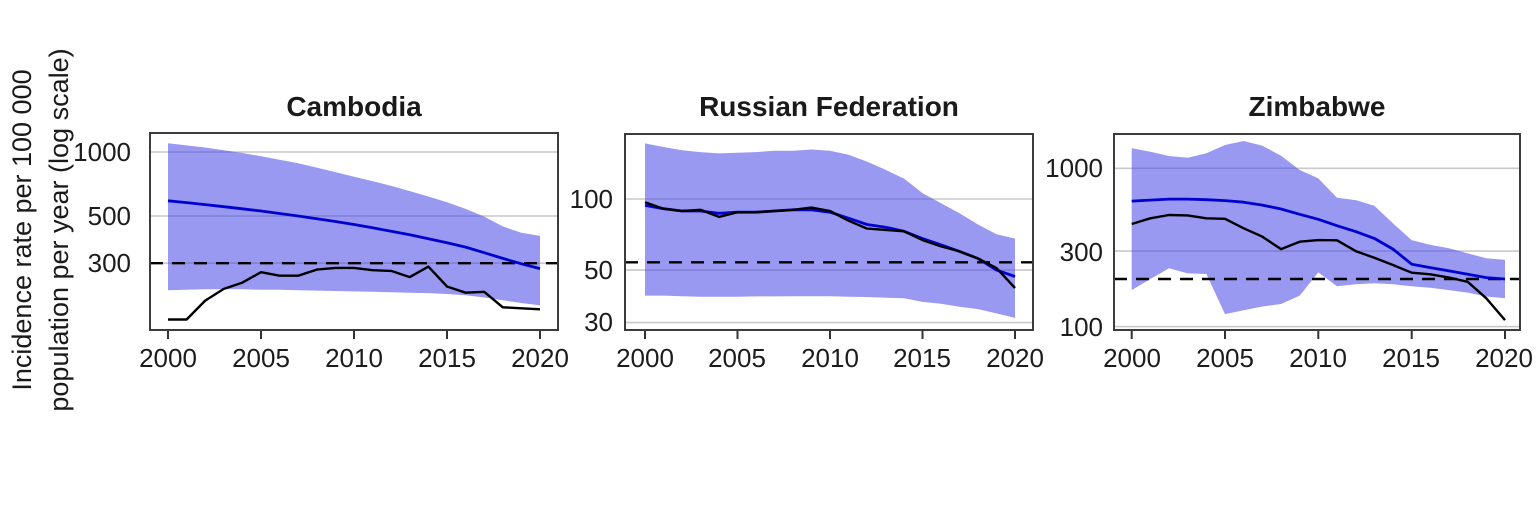 This screenshot has height=518, width=1536. I want to click on y-axis-label-line2: population per year (log scale), so click(59, 230).